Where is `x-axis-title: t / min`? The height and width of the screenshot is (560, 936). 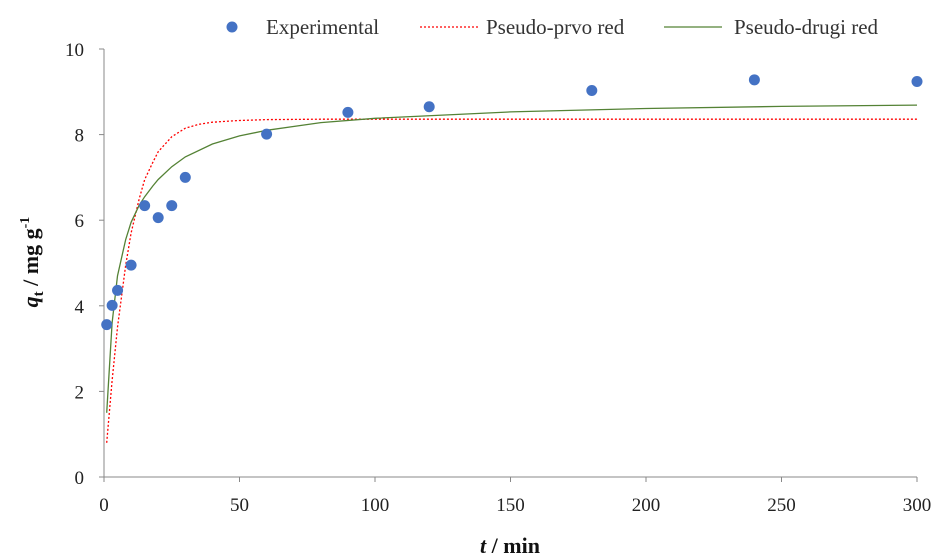
x-axis-title: t / min is located at coordinates (510, 545).